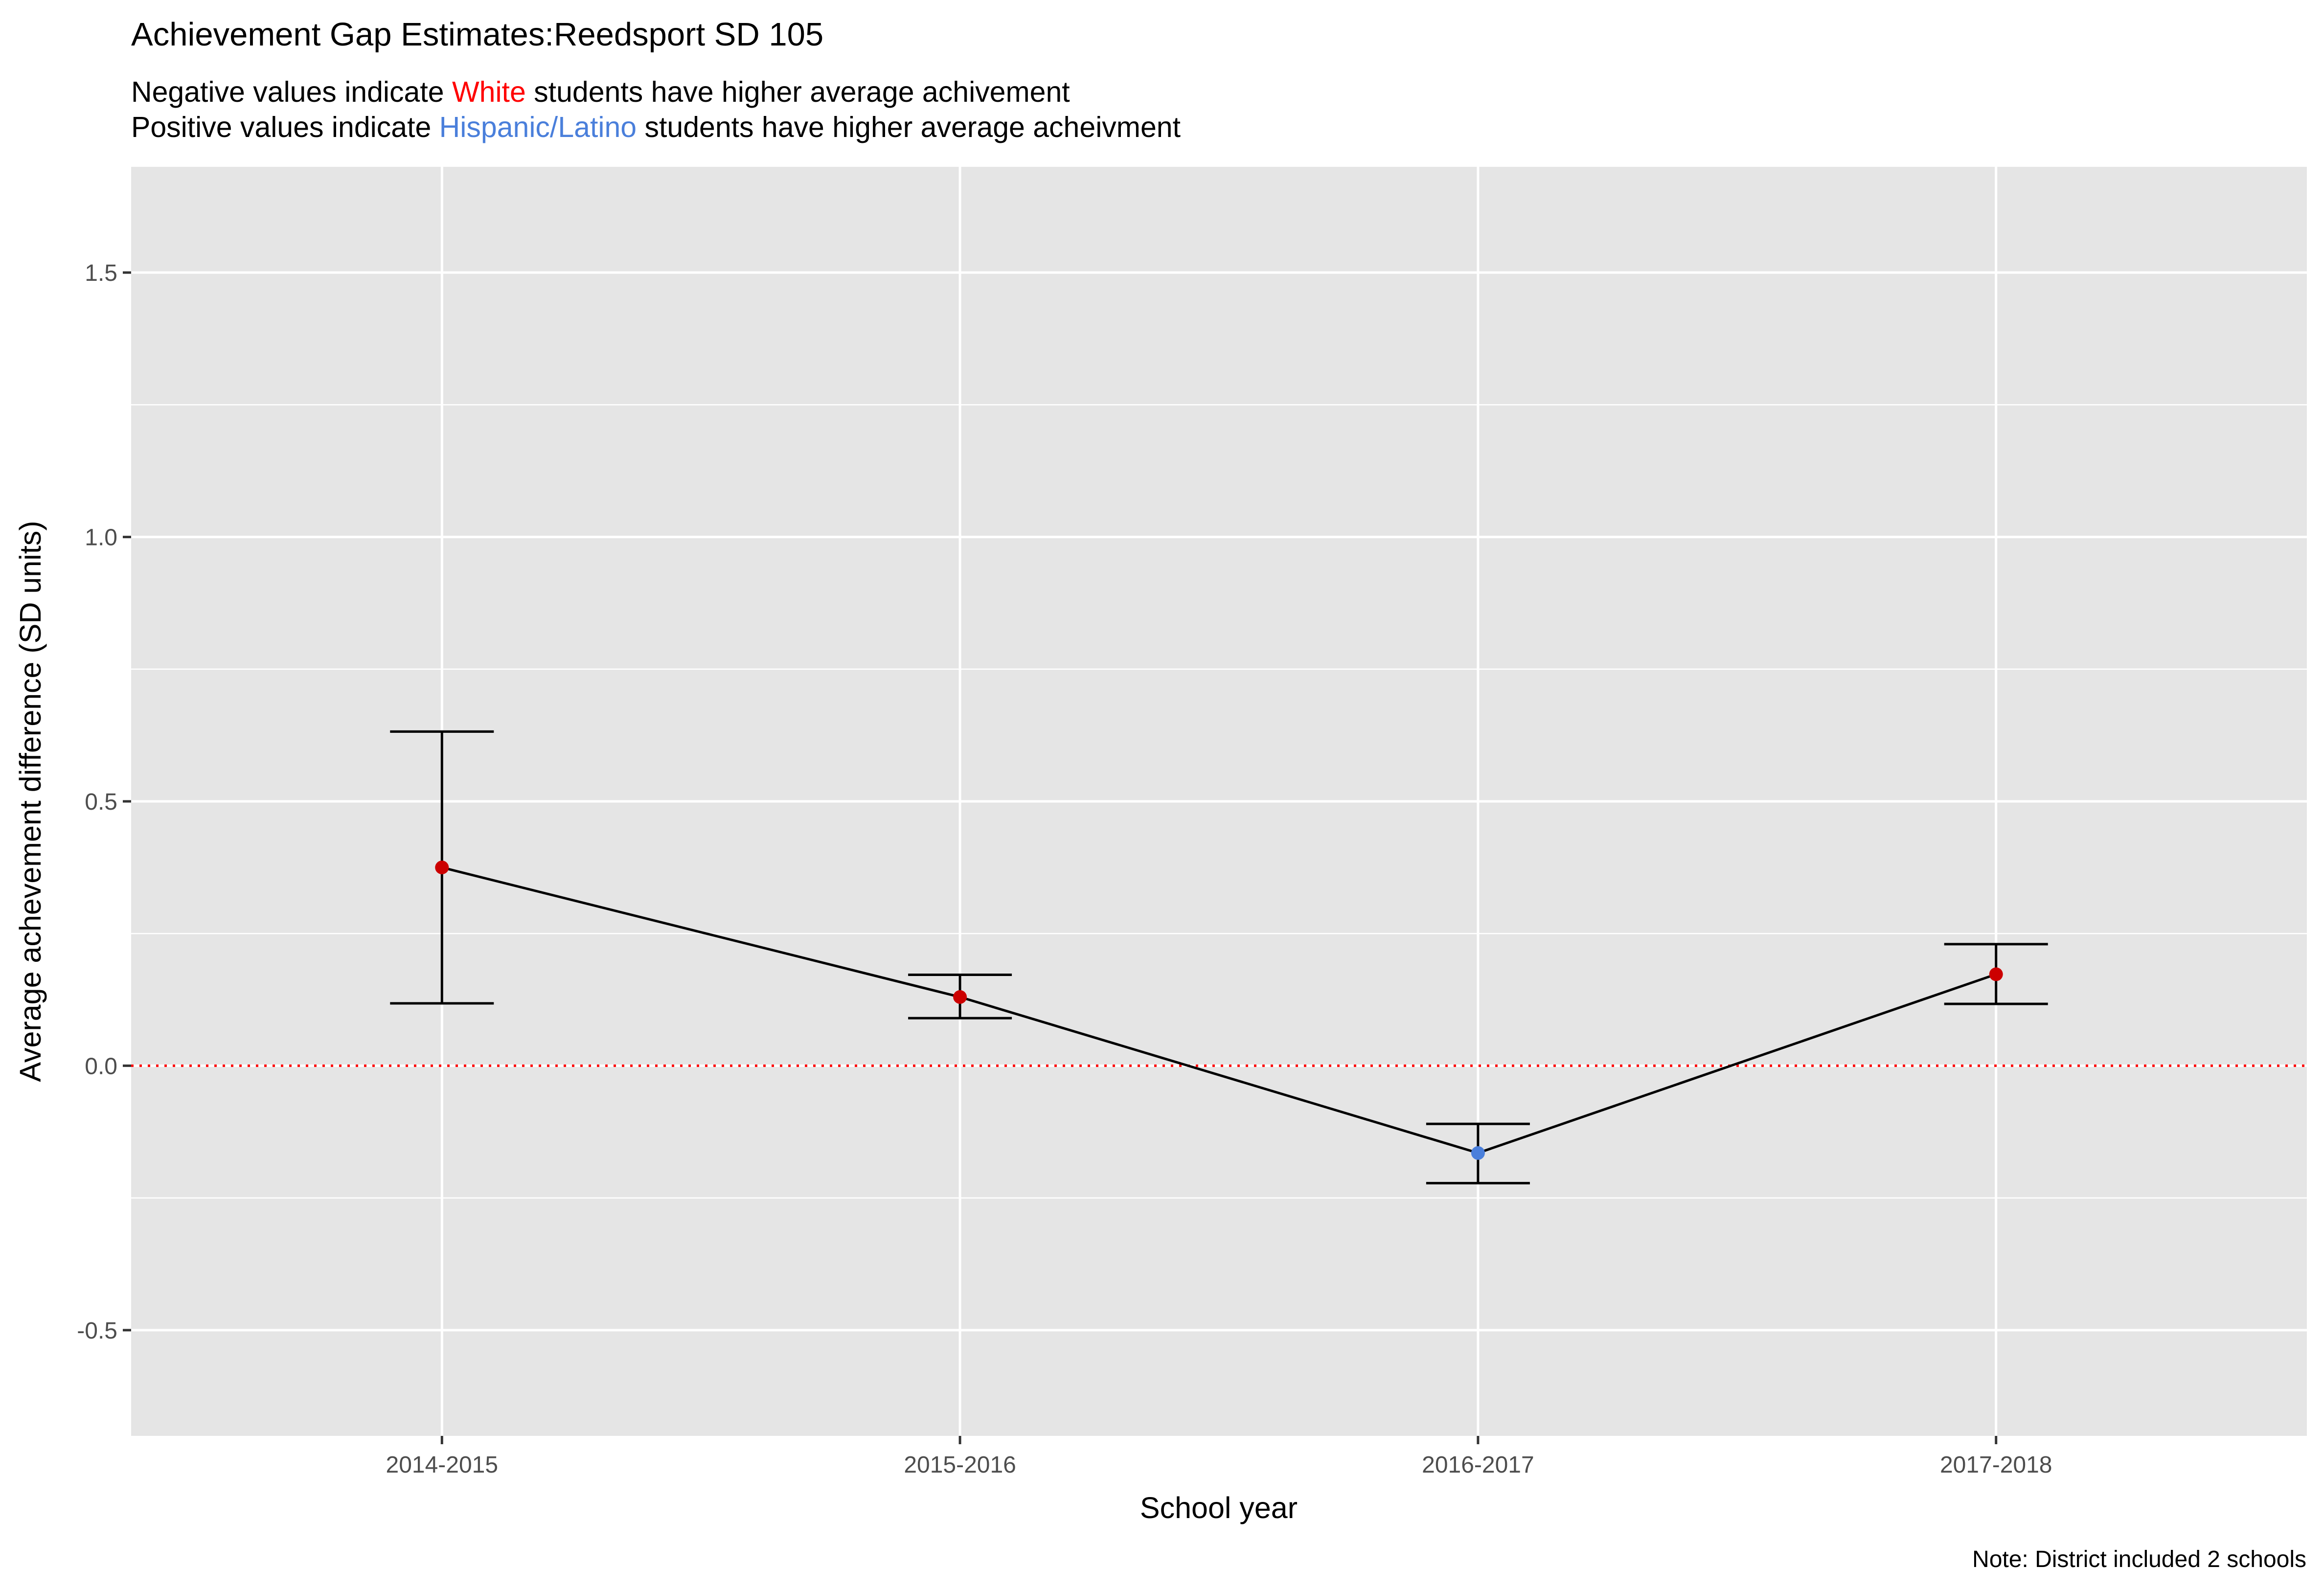 The width and height of the screenshot is (2324, 1590). Describe the element at coordinates (538, 127) in the screenshot. I see `subtitle-2-highlight-hispanic: Hispanic/Latino` at that location.